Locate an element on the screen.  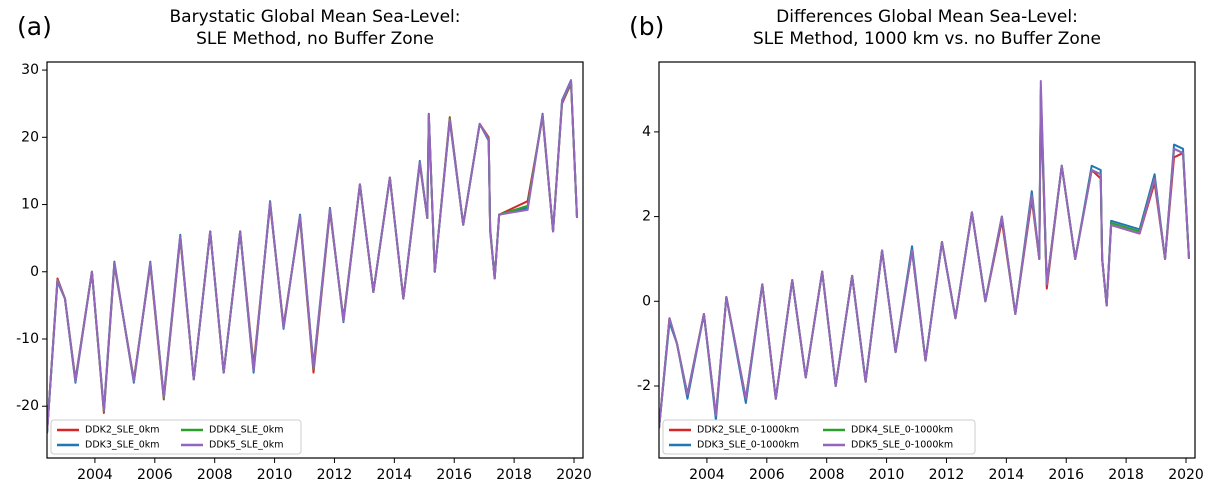
legend-label: DDK4_SLE_0km is located at coordinates (246, 430).